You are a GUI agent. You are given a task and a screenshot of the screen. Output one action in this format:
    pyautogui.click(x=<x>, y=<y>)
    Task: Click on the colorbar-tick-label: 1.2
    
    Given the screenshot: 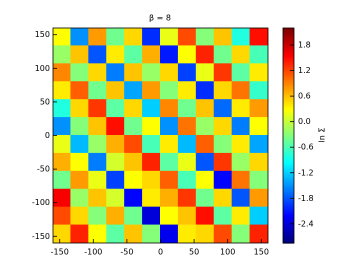 What is the action you would take?
    pyautogui.click(x=304, y=70)
    